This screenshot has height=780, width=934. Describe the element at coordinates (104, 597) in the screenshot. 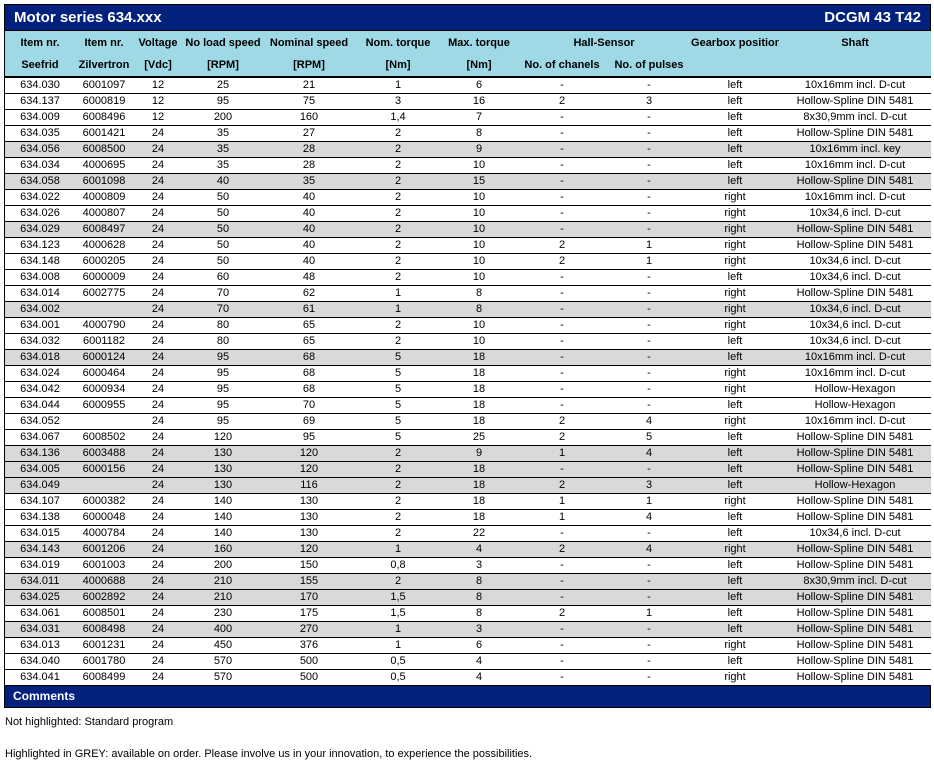

I see `table-cell: 6002892` at that location.